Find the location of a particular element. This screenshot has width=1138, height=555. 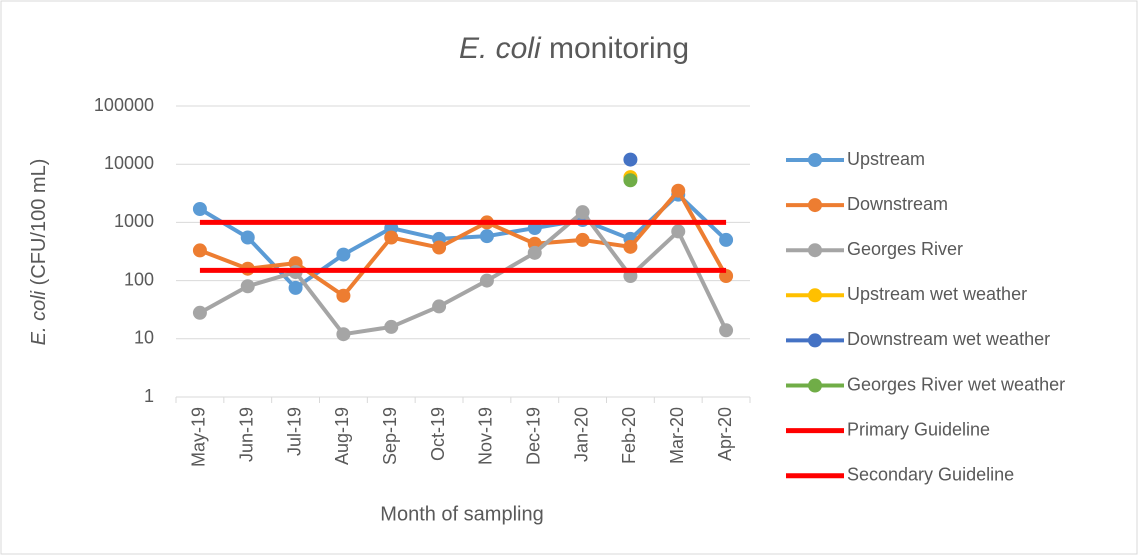

y-tick-label: 1 is located at coordinates (149, 396).